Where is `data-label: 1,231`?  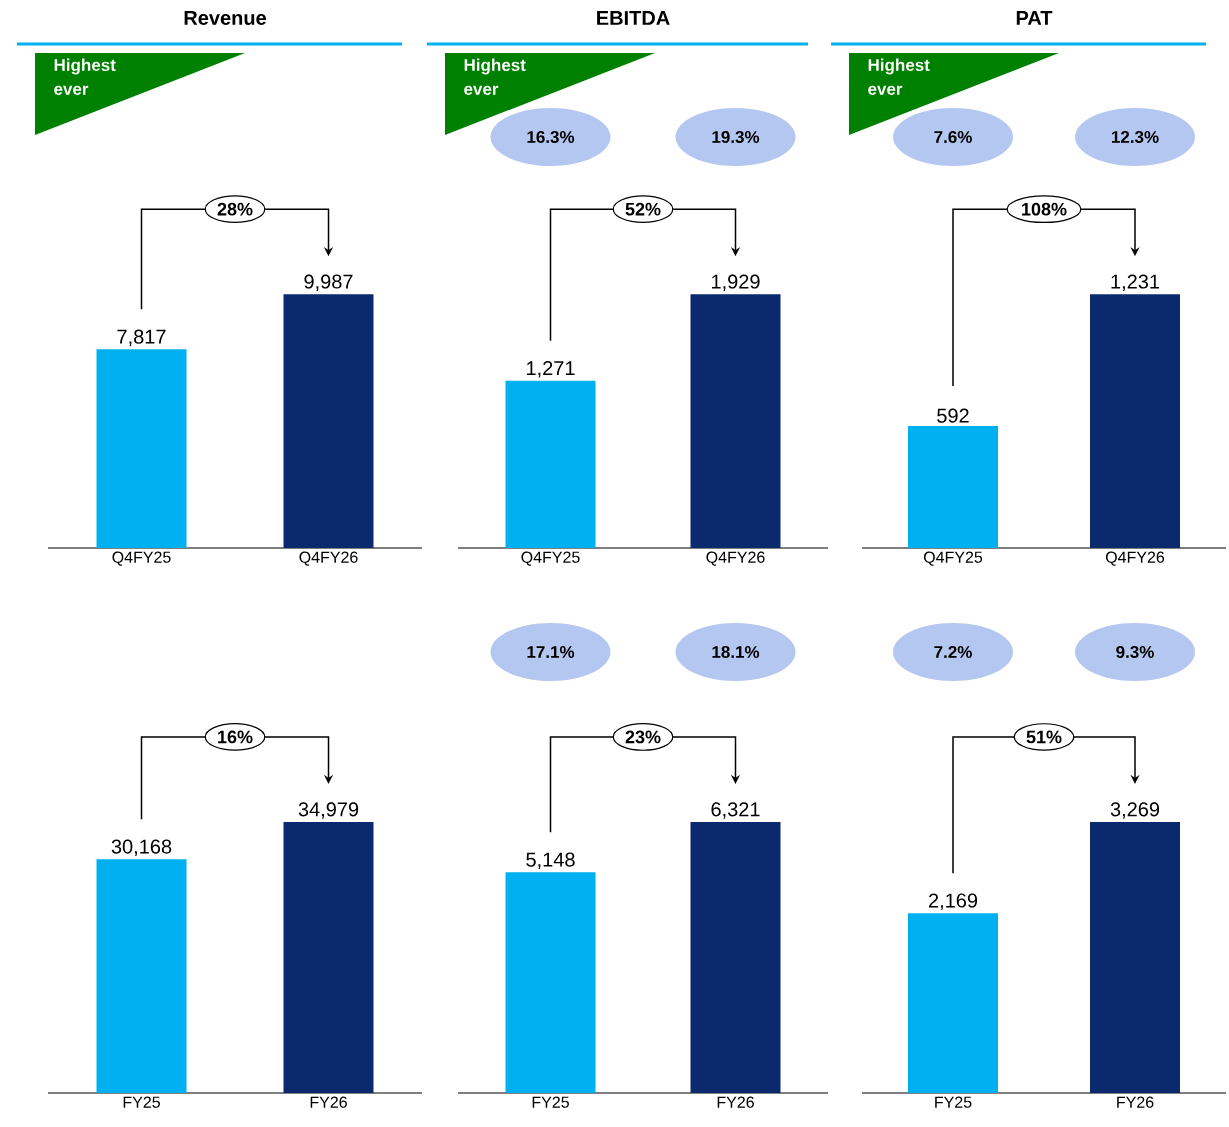
data-label: 1,231 is located at coordinates (1135, 282).